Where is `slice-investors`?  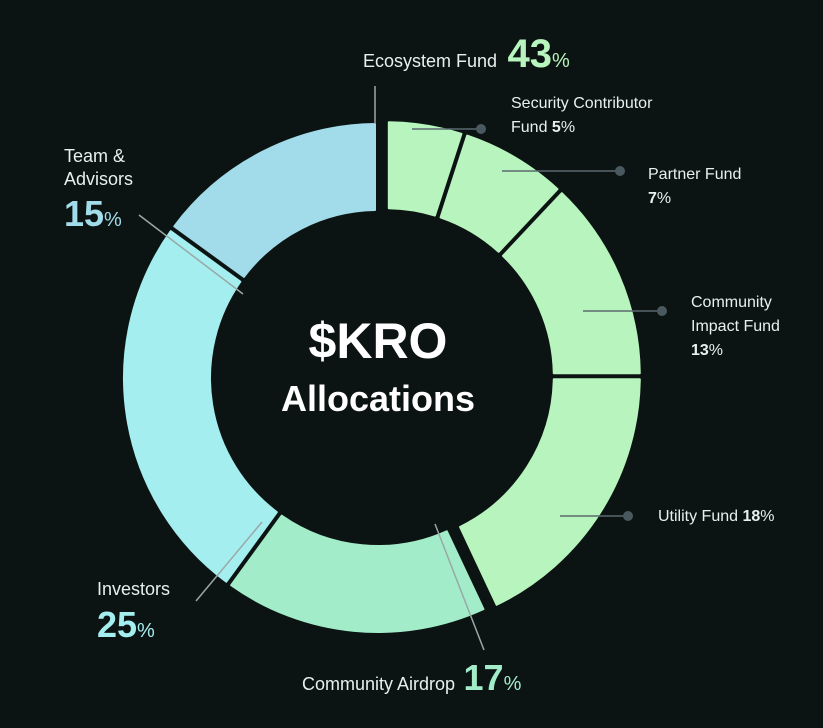 slice-investors is located at coordinates (200, 406).